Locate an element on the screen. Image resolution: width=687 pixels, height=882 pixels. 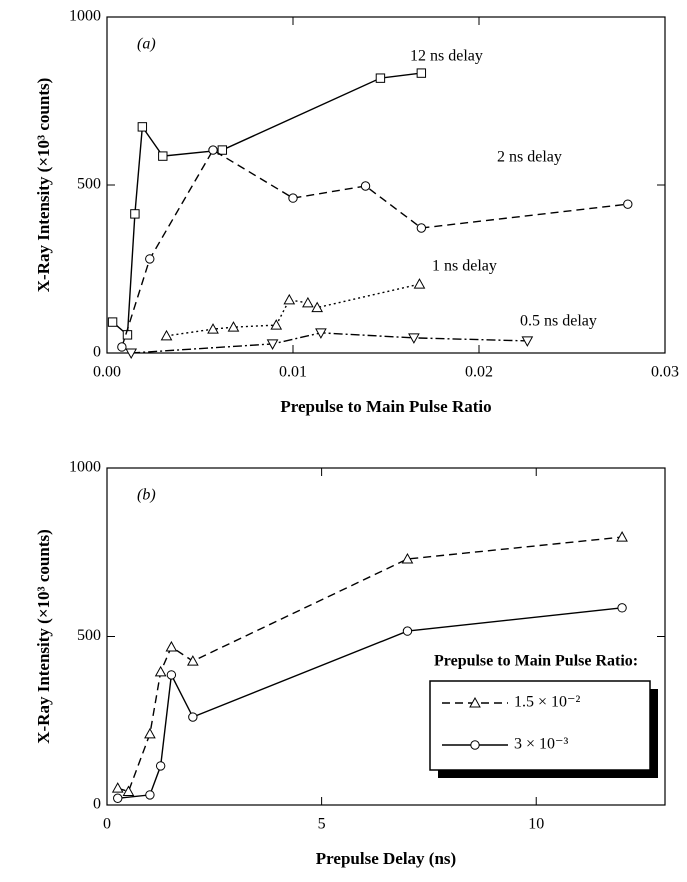
x-tick-label: 0.00 is located at coordinates (107, 372).